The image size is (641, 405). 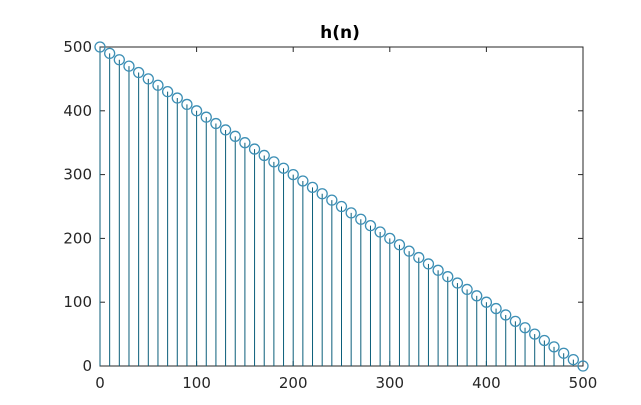 What do you see at coordinates (87, 366) in the screenshot?
I see `y-tick-label: 0` at bounding box center [87, 366].